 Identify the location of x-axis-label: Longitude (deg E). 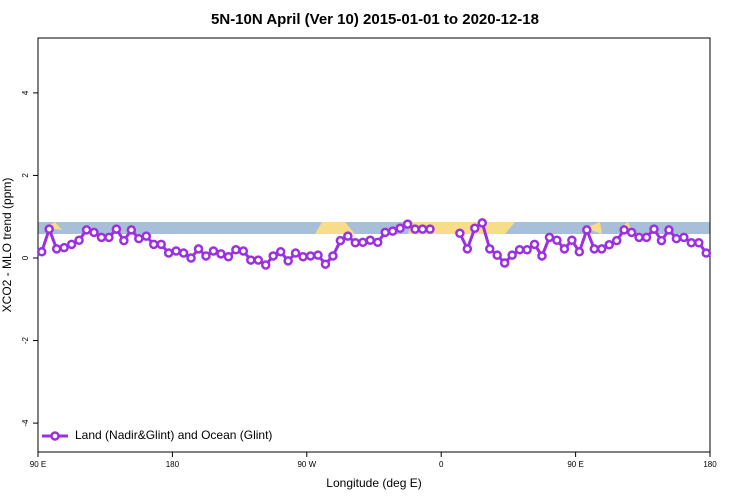
(373, 483).